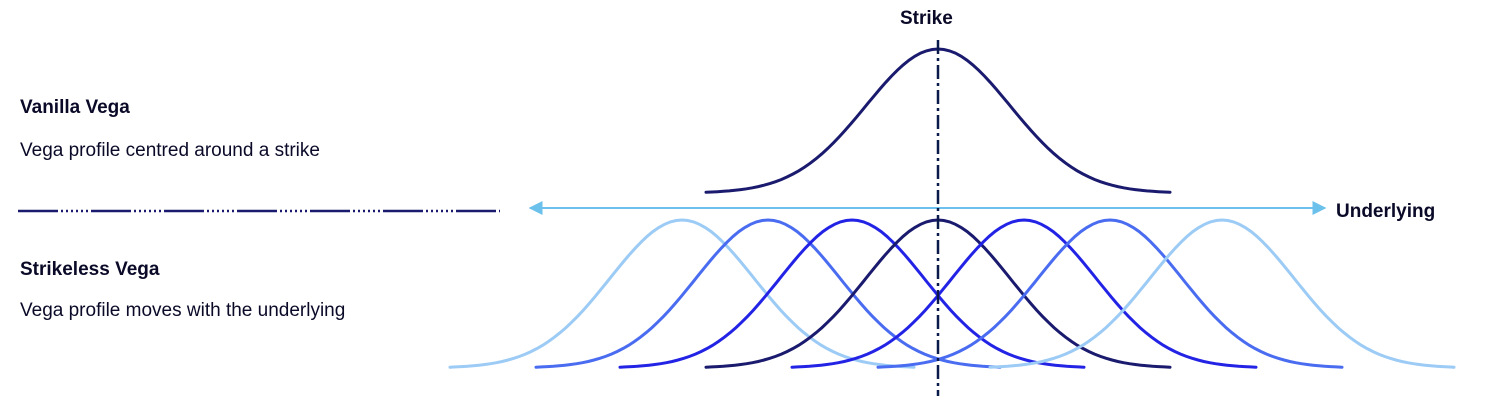  Describe the element at coordinates (1386, 211) in the screenshot. I see `underlying-label: Underlying` at that location.